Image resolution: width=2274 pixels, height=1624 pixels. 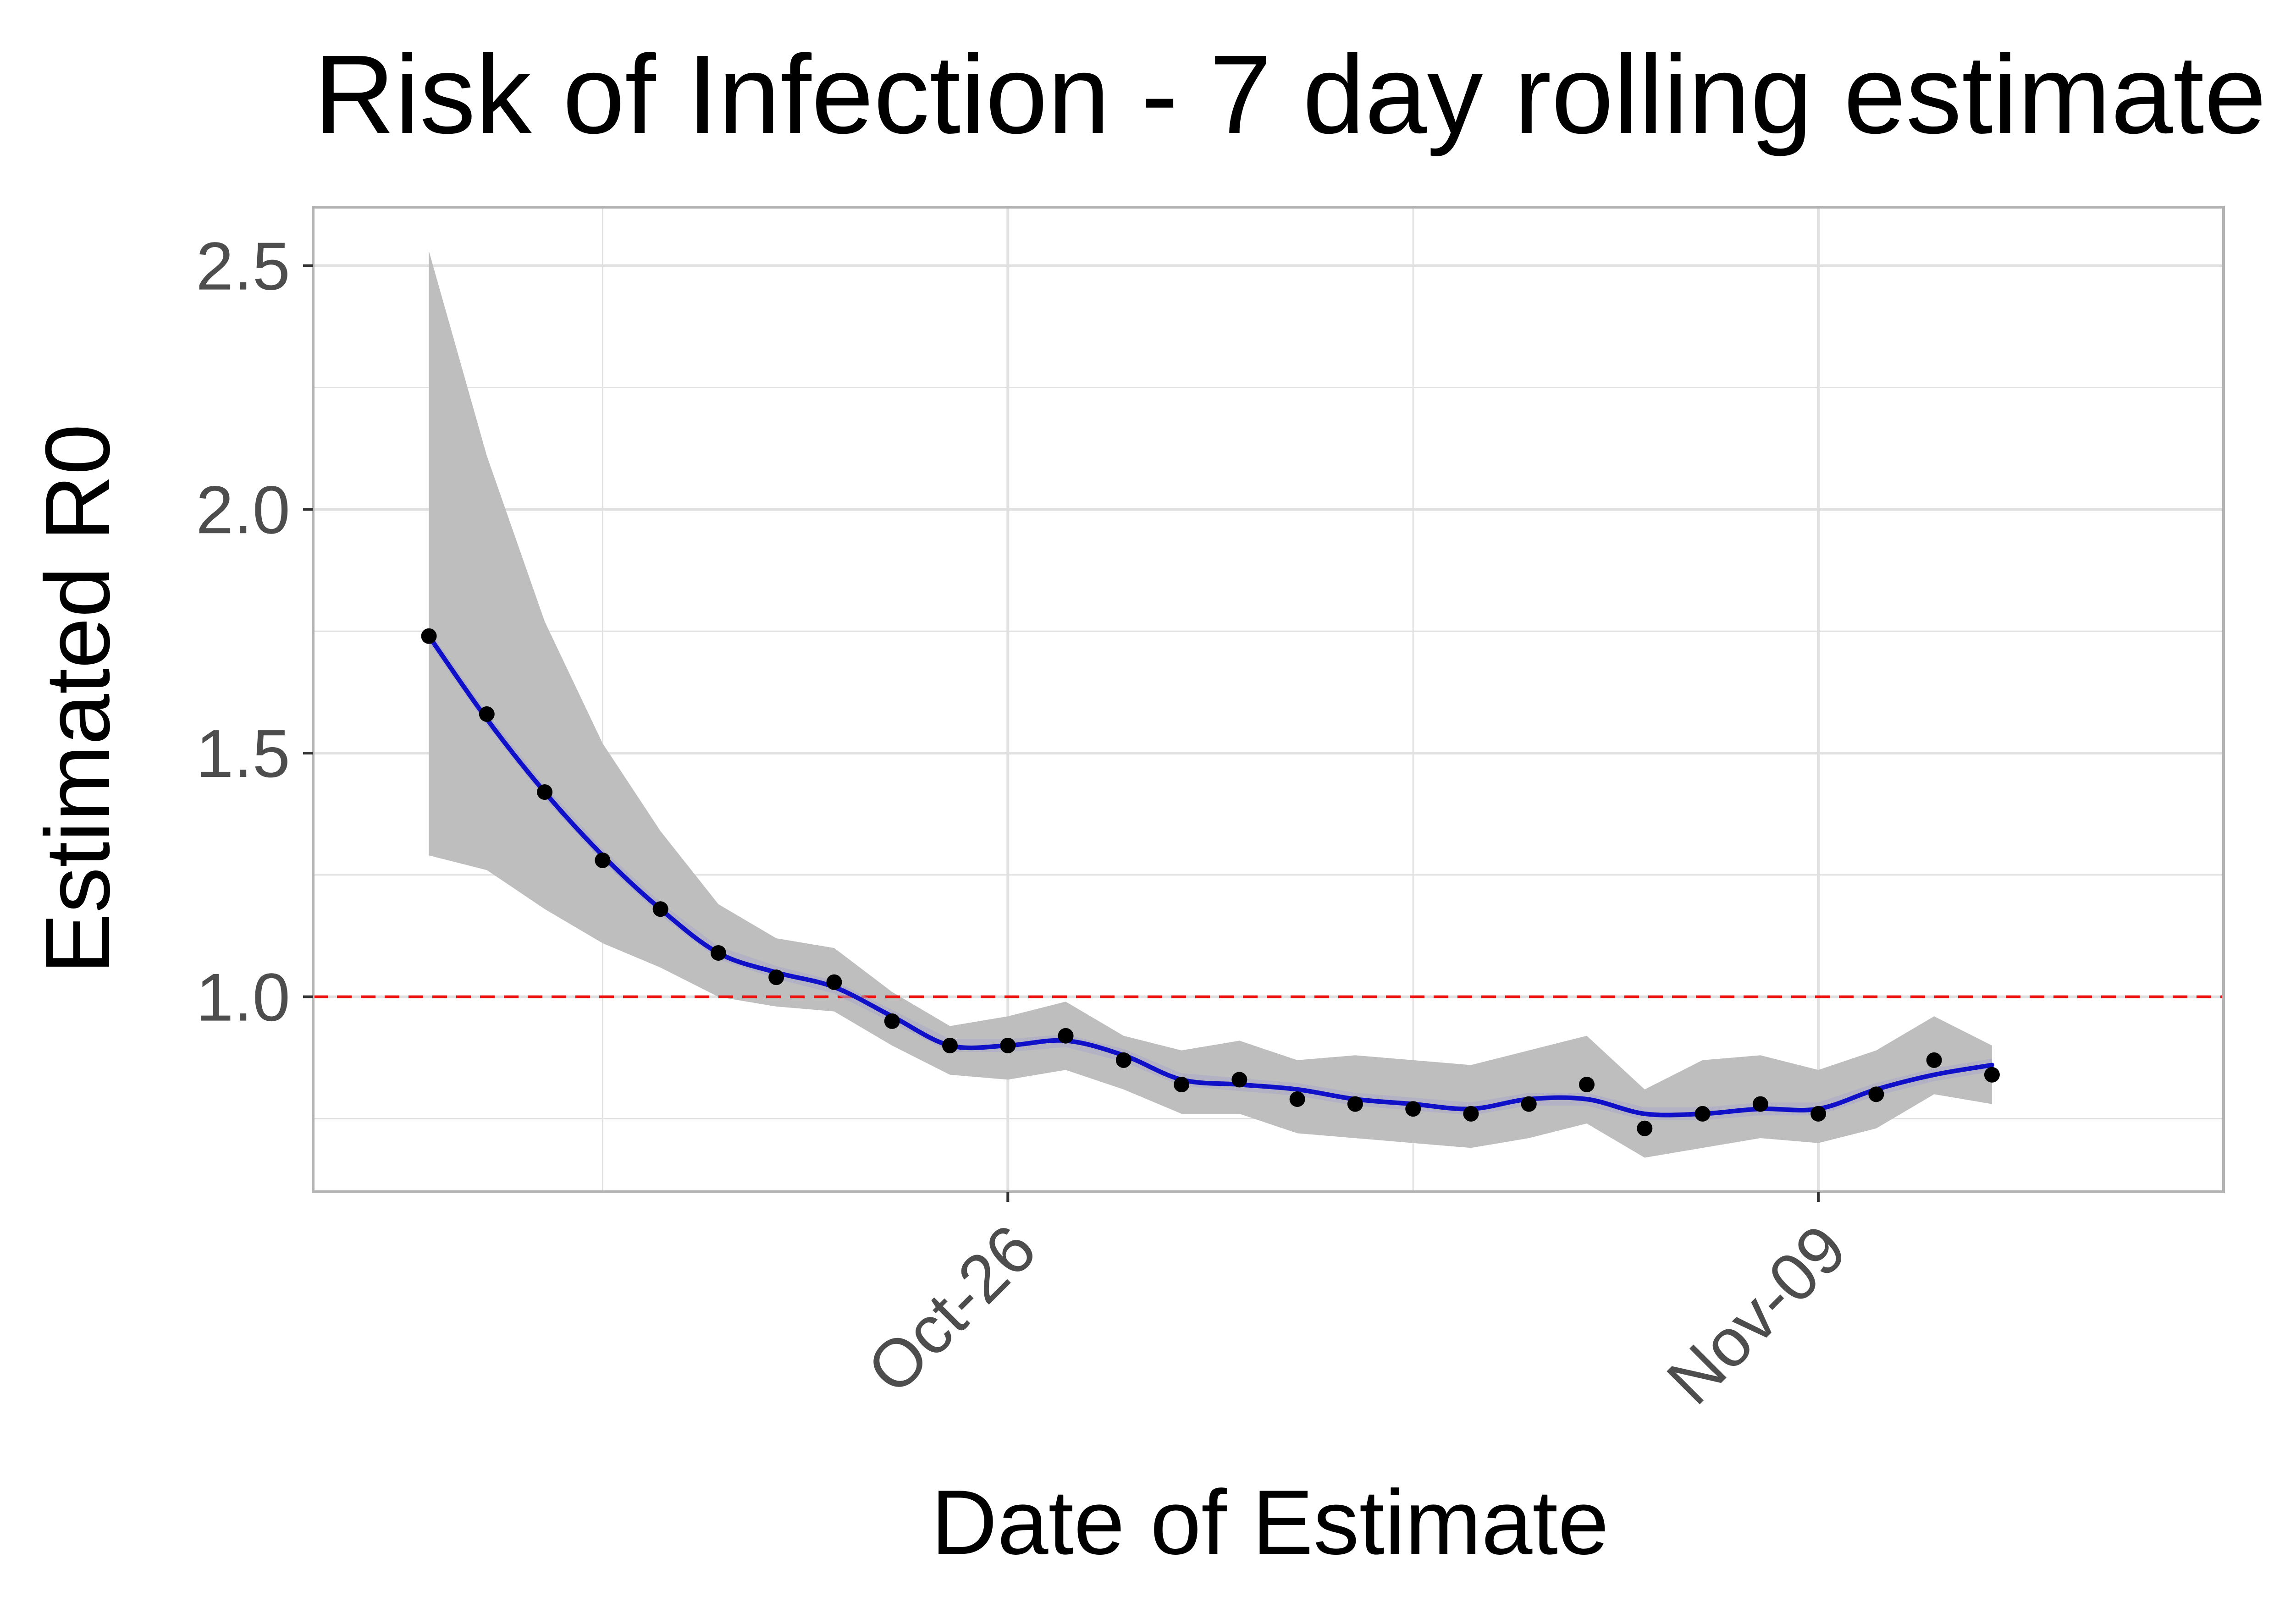 What do you see at coordinates (1270, 1522) in the screenshot?
I see `x-axis-title: Date of Estimate` at bounding box center [1270, 1522].